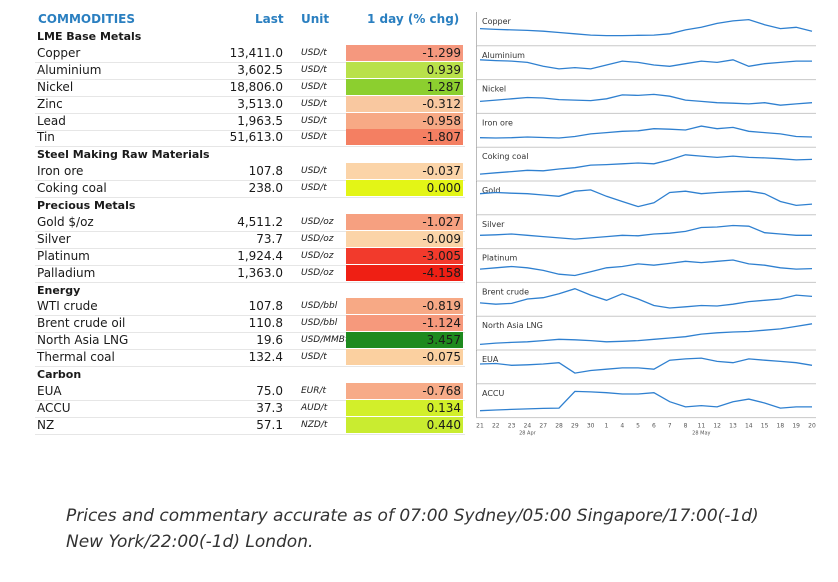 The height and width of the screenshot is (582, 838). Describe the element at coordinates (490, 359) in the screenshot. I see `series-label: EUA` at that location.